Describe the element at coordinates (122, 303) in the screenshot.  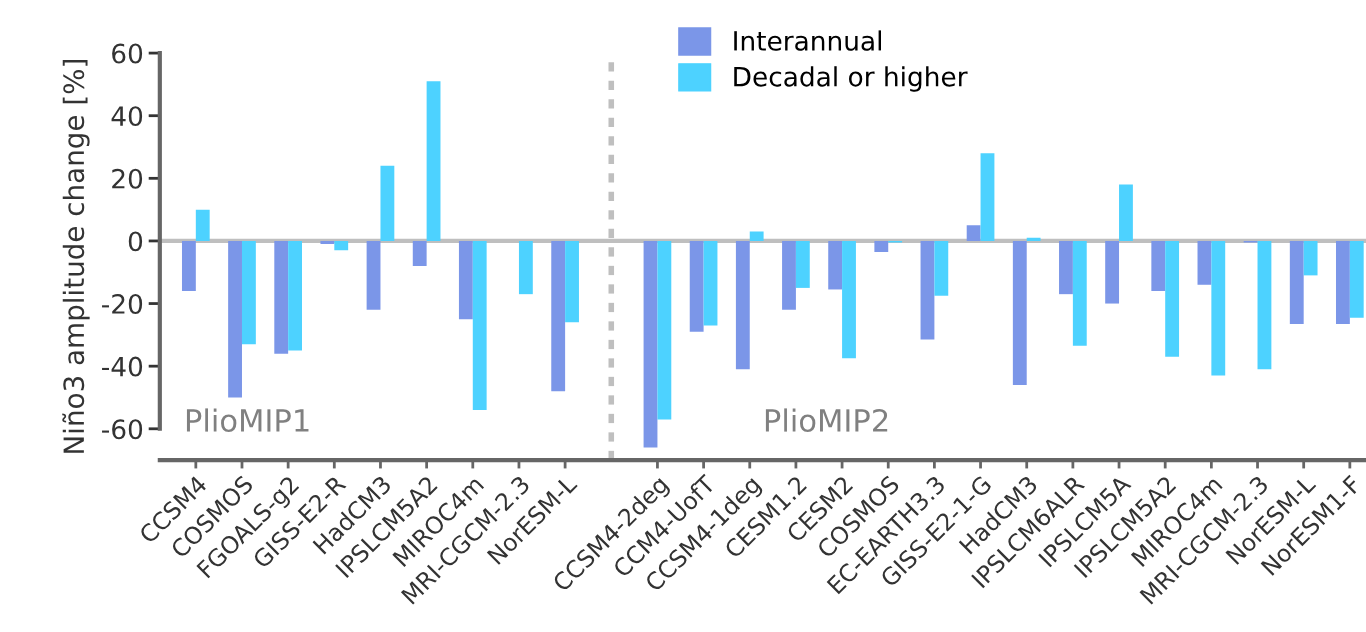
I see `y-tick-label: -20` at that location.